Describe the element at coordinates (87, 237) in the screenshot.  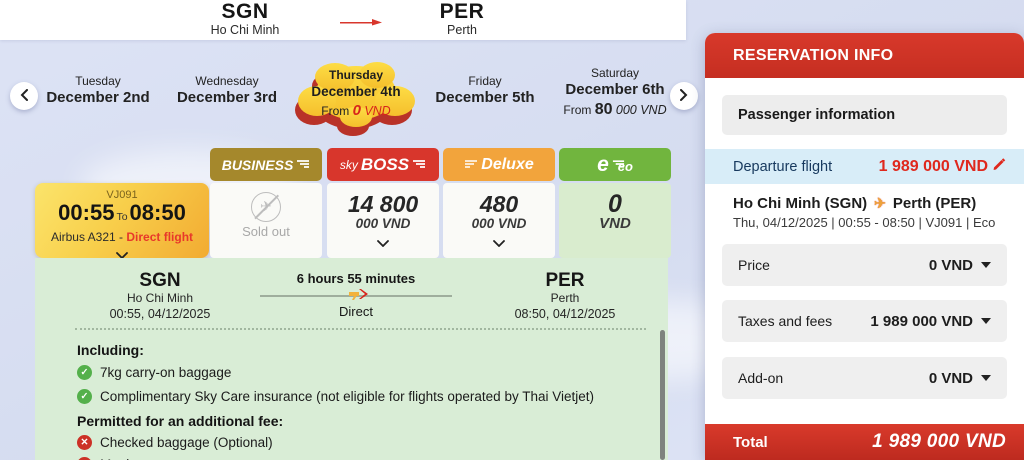
I see `aircraft-type: Airbus A321 -` at that location.